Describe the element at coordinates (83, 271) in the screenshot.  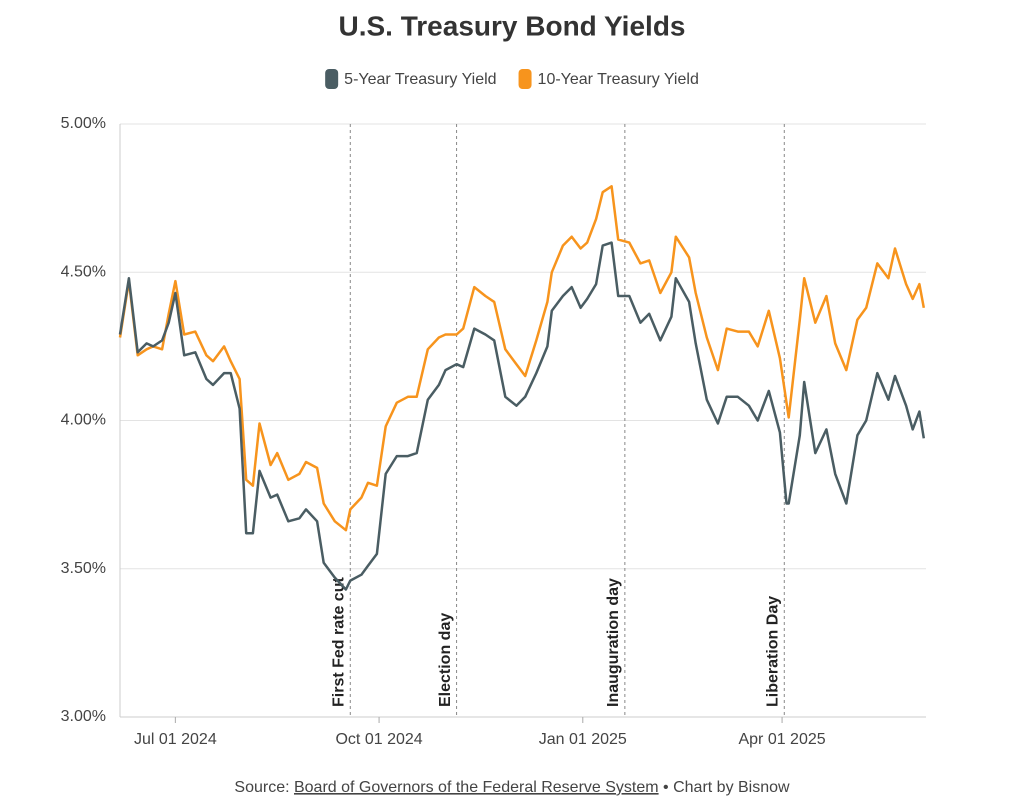
I see `y-tick-label: 4.50%` at that location.